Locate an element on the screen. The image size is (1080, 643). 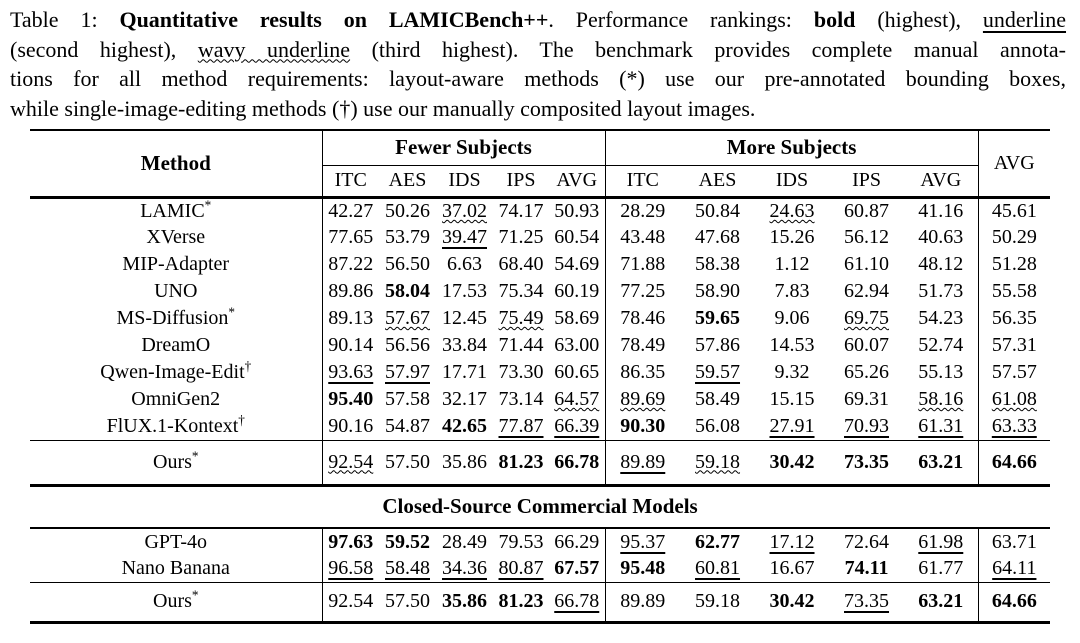
metric-value: 74.17 is located at coordinates (521, 210).